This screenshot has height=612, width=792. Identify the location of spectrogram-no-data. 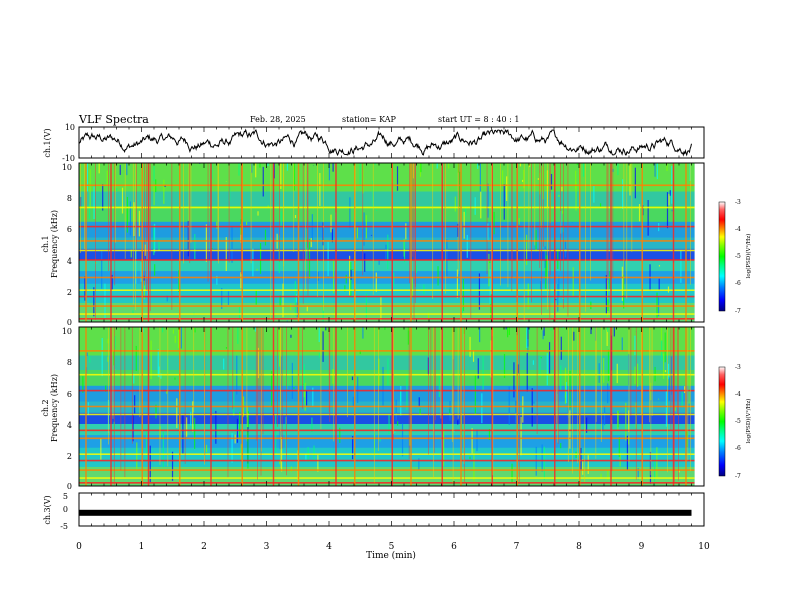
(699, 242).